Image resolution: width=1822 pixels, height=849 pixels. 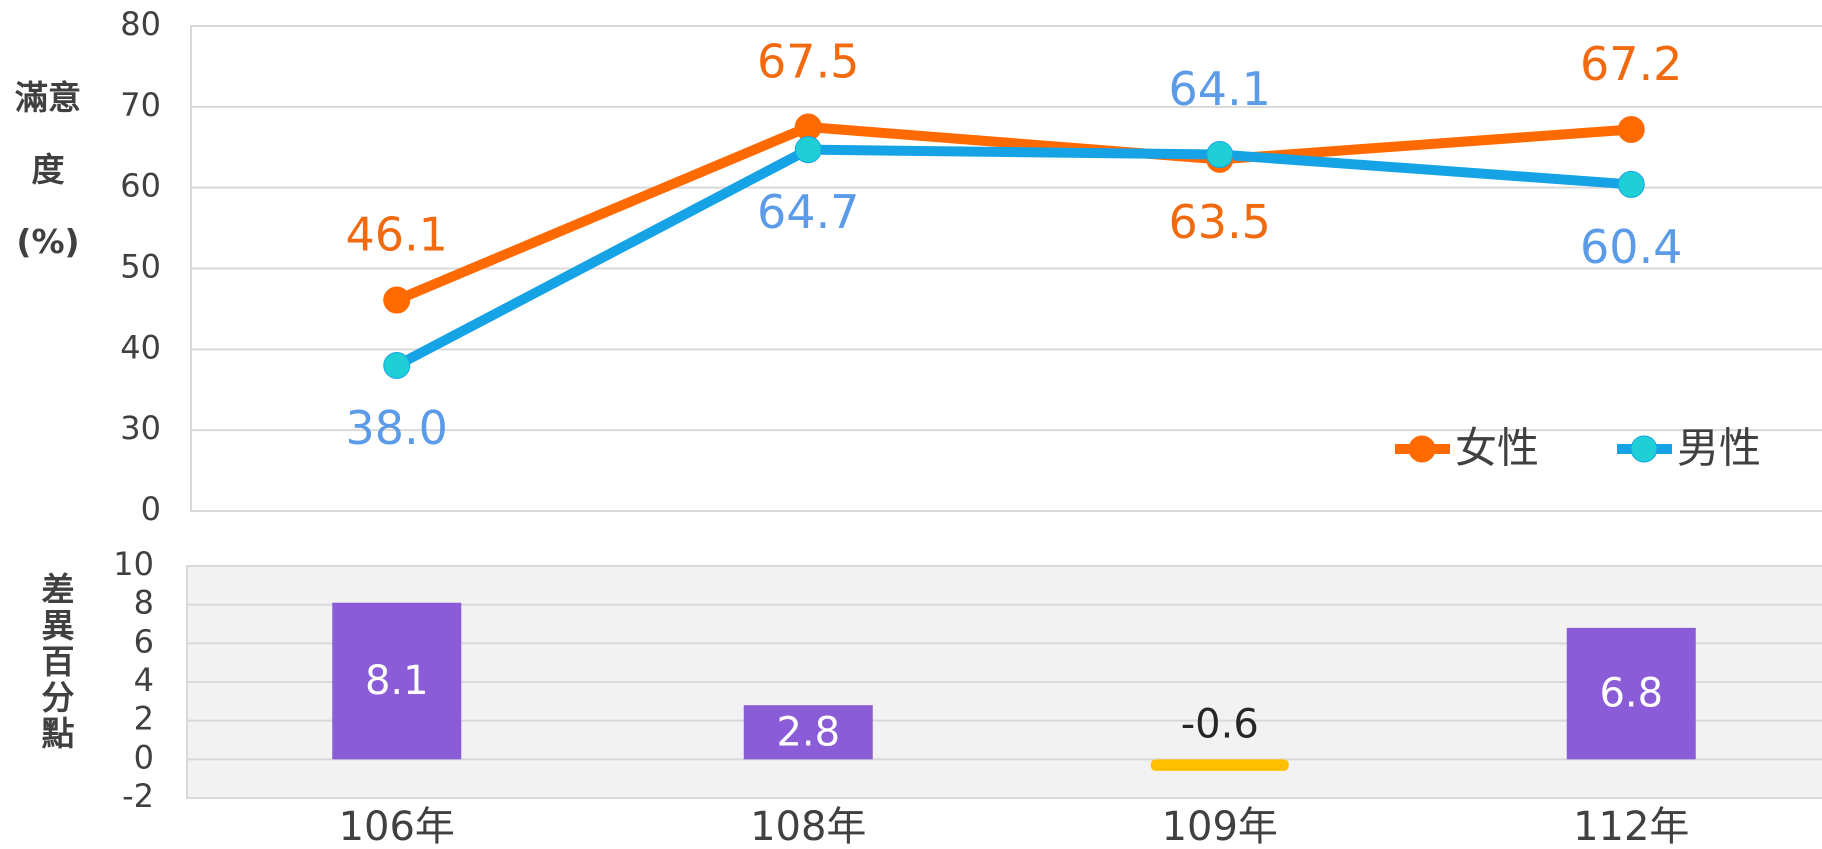 What do you see at coordinates (1497, 448) in the screenshot?
I see `legend-label: 女性` at bounding box center [1497, 448].